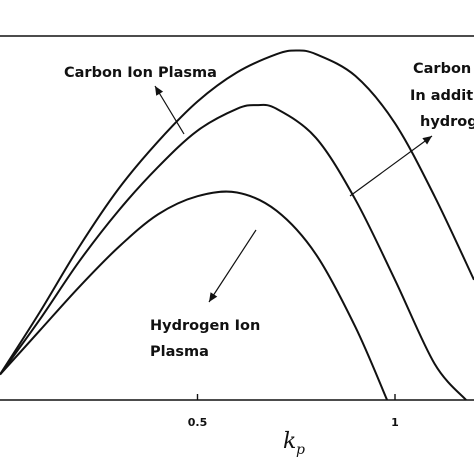 This screenshot has width=474, height=474. I want to click on x-tick-label-0: 0.5, so click(198, 422).